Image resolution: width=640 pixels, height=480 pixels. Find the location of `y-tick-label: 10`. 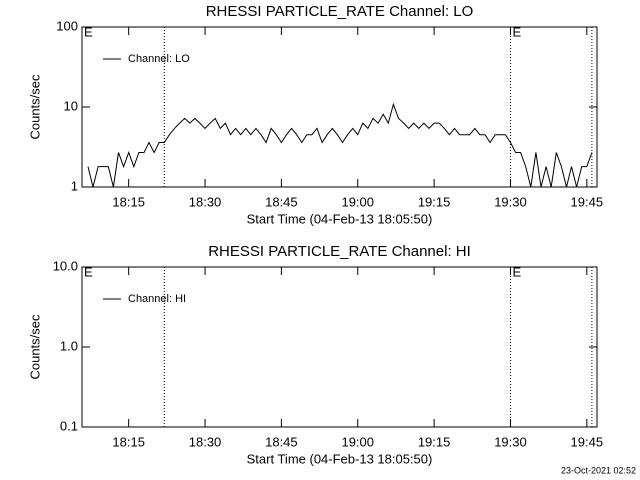

y-tick-label: 10 is located at coordinates (71, 105).